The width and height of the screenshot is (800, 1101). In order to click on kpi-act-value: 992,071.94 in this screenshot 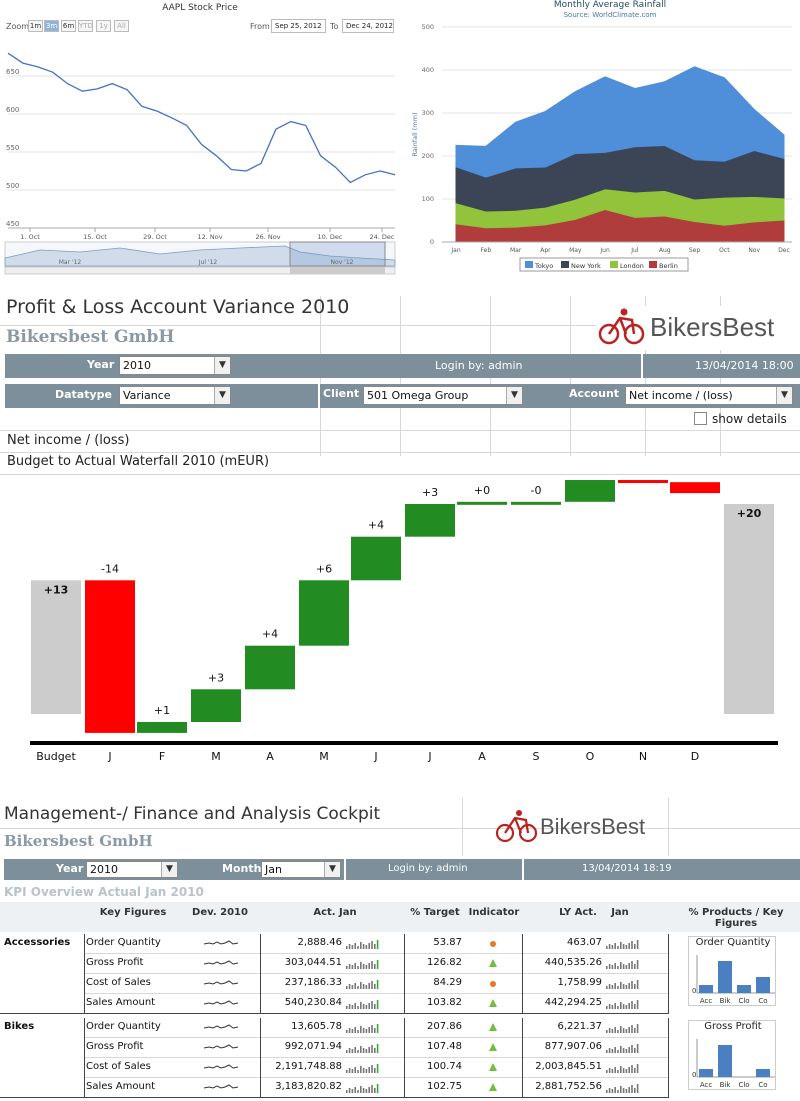, I will do `click(313, 1046)`.